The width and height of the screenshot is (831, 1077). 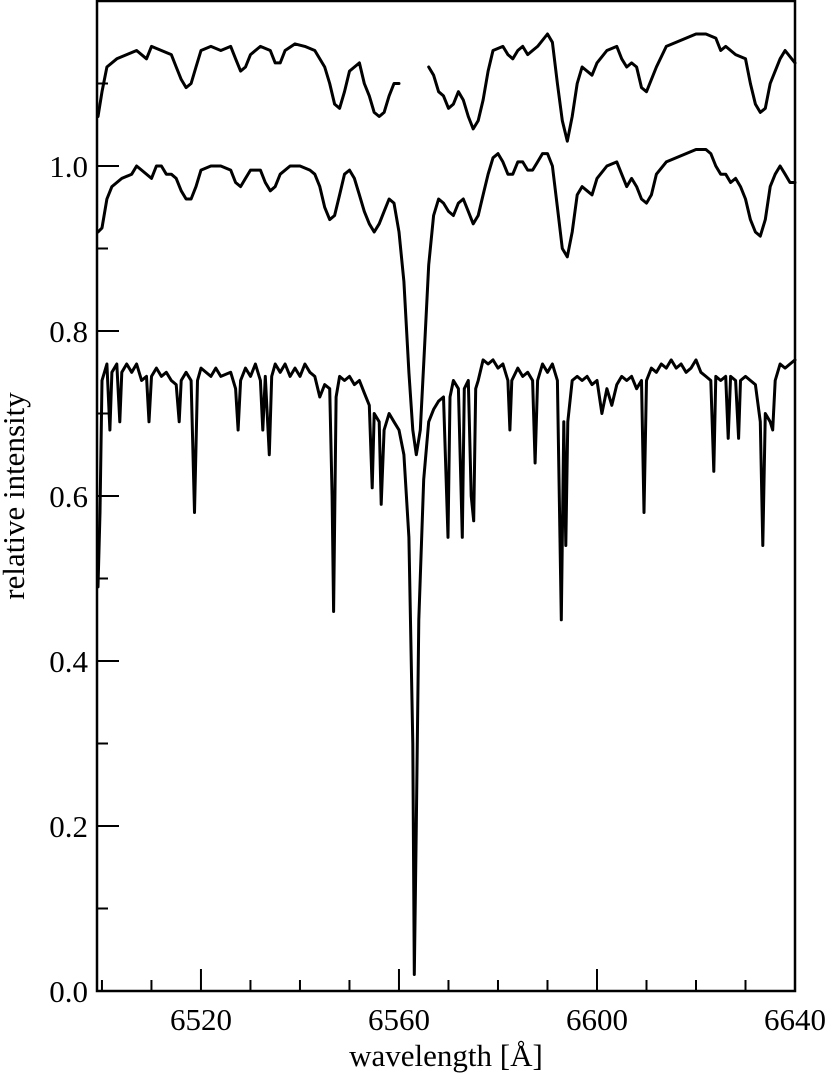 What do you see at coordinates (597, 1019) in the screenshot?
I see `x-tick-label: 6600` at bounding box center [597, 1019].